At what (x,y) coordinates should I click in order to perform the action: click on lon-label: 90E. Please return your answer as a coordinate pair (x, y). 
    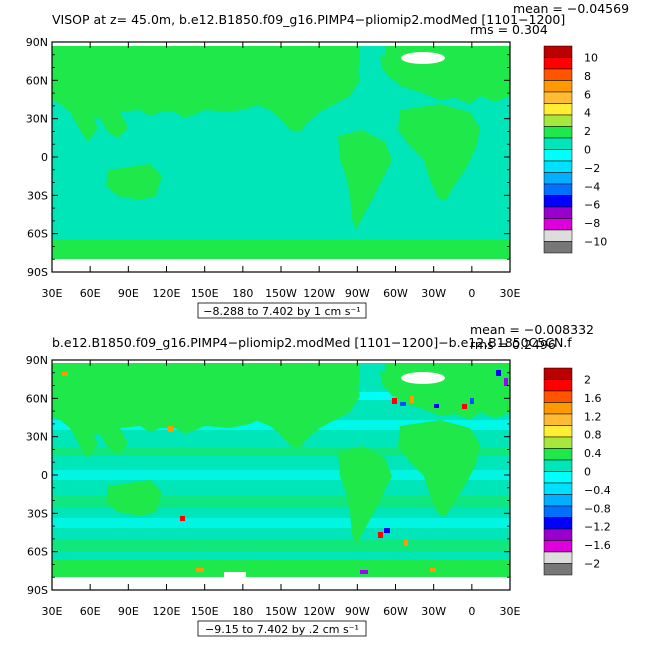
    Looking at the image, I should click on (128, 611).